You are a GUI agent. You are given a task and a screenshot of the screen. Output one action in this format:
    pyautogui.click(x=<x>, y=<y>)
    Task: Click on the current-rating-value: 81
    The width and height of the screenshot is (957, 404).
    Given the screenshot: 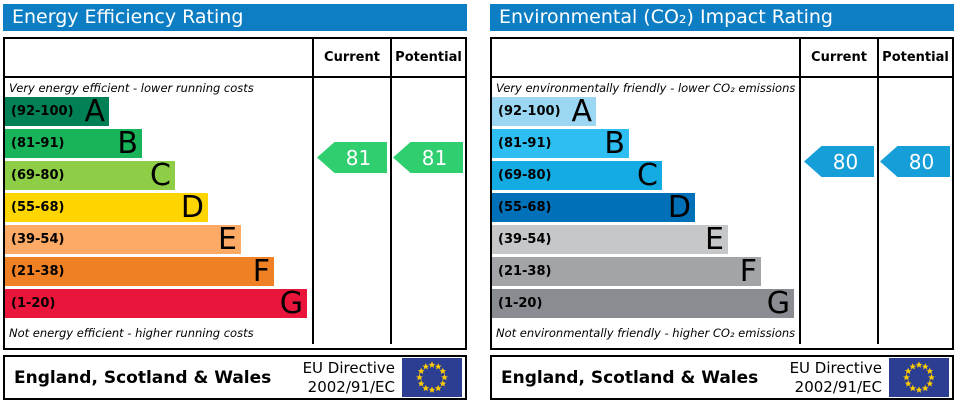 What is the action you would take?
    pyautogui.click(x=358, y=157)
    